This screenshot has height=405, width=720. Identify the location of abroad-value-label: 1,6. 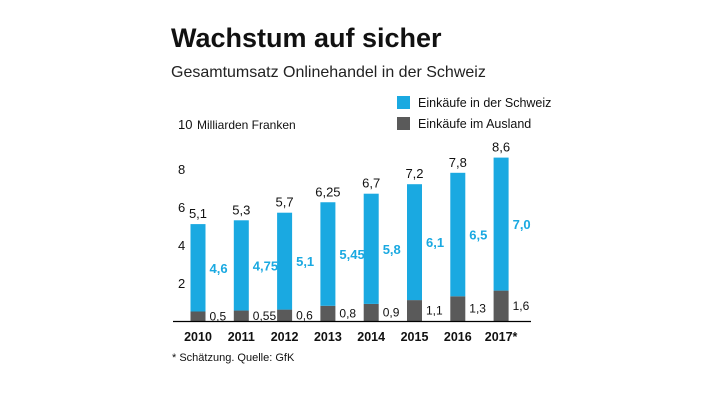
(521, 306).